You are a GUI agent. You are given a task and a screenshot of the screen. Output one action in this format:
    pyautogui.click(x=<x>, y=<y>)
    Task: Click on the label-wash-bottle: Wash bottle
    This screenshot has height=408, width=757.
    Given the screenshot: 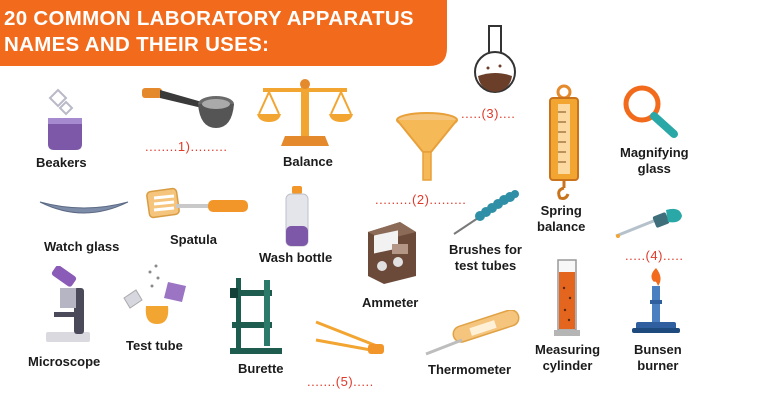 What is the action you would take?
    pyautogui.click(x=296, y=257)
    